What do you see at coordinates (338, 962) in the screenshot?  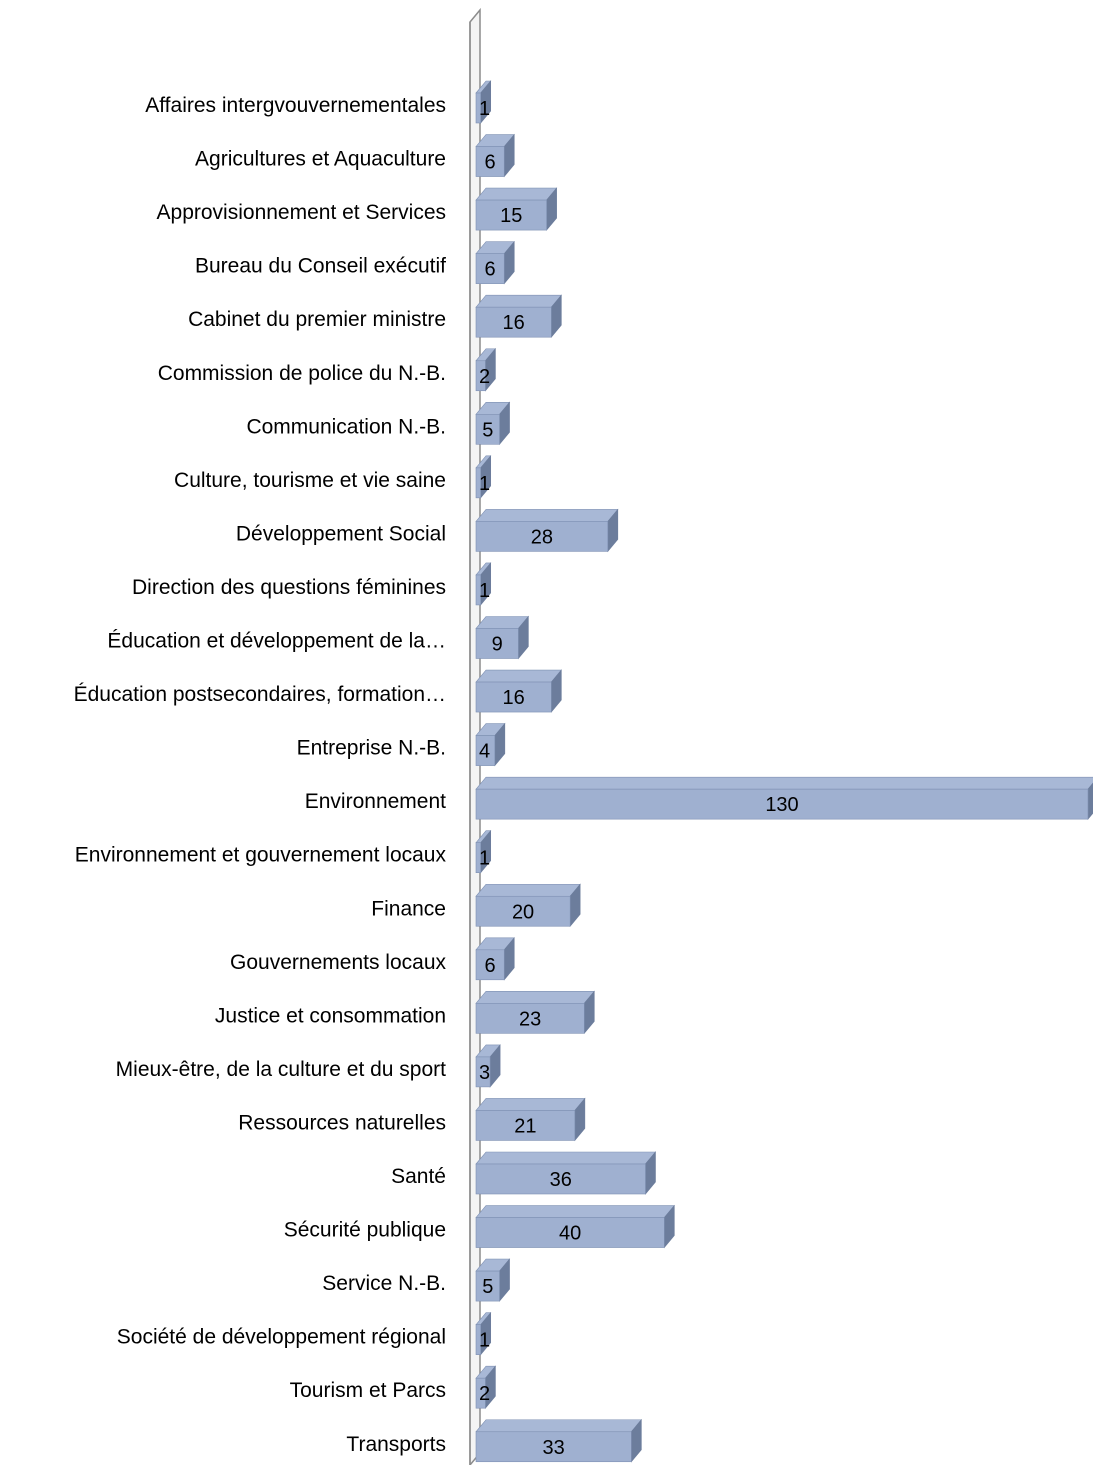 I see `category-label: Gouvernements locaux` at bounding box center [338, 962].